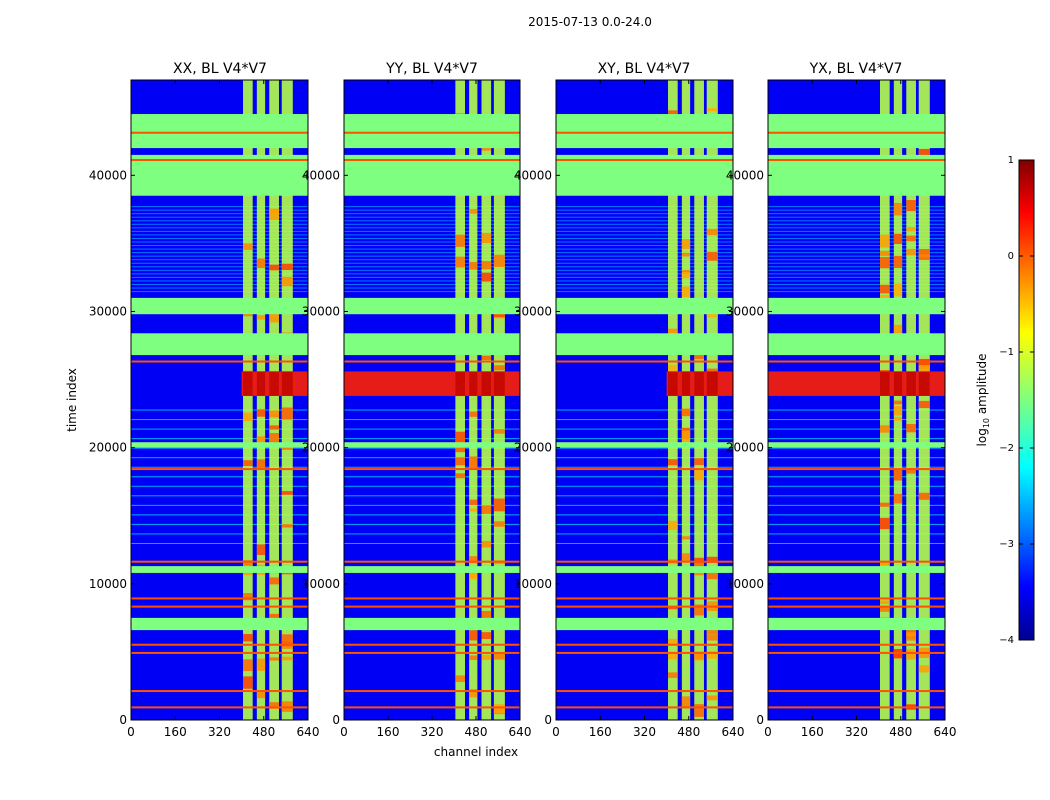 The height and width of the screenshot is (800, 1050). What do you see at coordinates (983, 400) in the screenshot?
I see `colorbar-label: log10 amplitude` at bounding box center [983, 400].